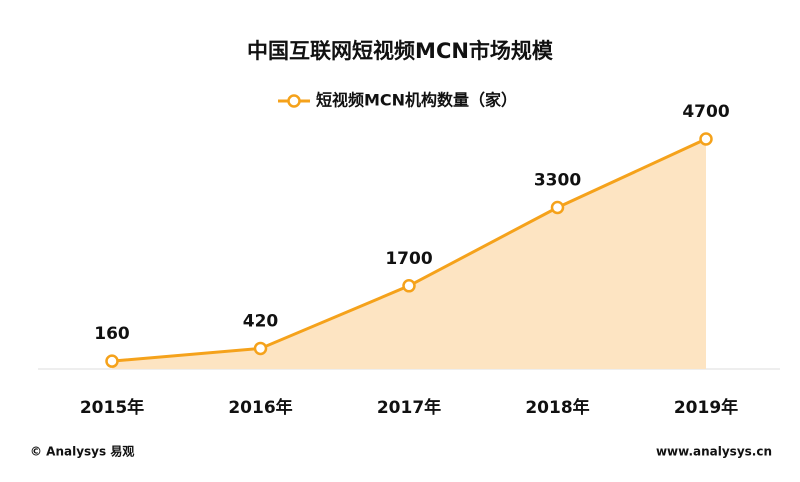 The image size is (800, 482). Describe the element at coordinates (706, 407) in the screenshot. I see `x-tick-label: 2019年` at that location.